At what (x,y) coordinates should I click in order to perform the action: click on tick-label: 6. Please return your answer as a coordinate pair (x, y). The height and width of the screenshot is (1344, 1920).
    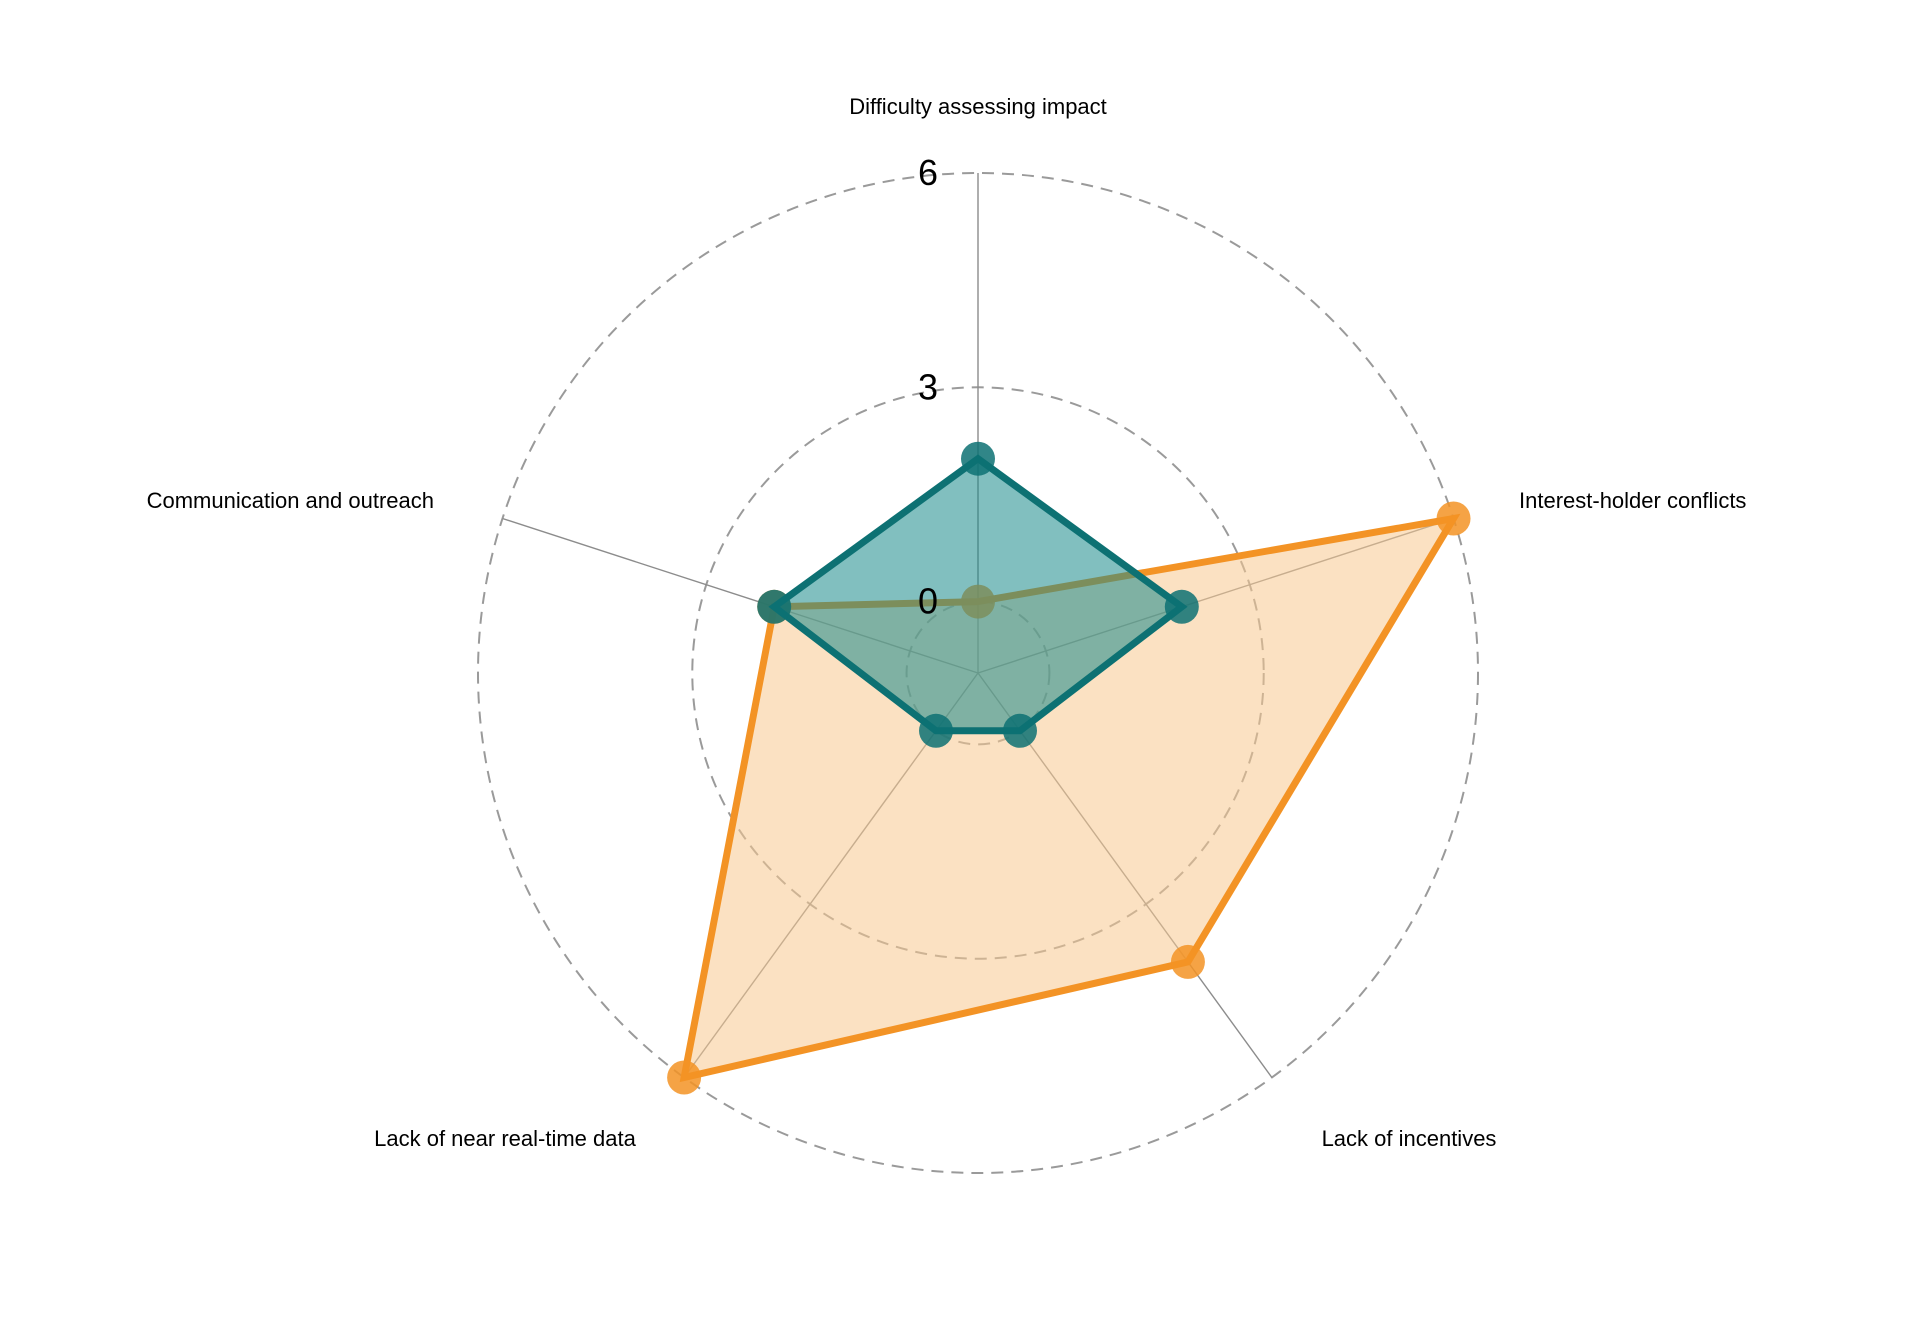
    Looking at the image, I should click on (928, 172).